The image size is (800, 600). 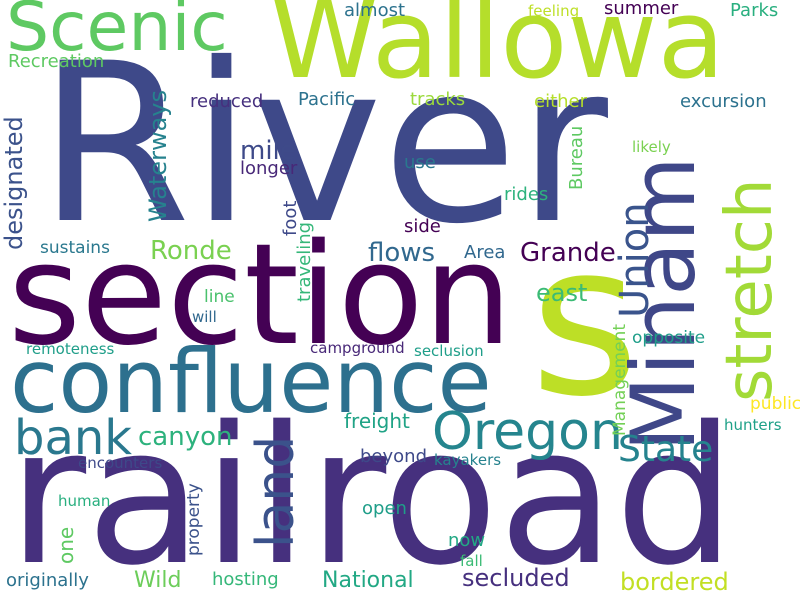 I want to click on word-wallowa: Wallowa, so click(x=497, y=51).